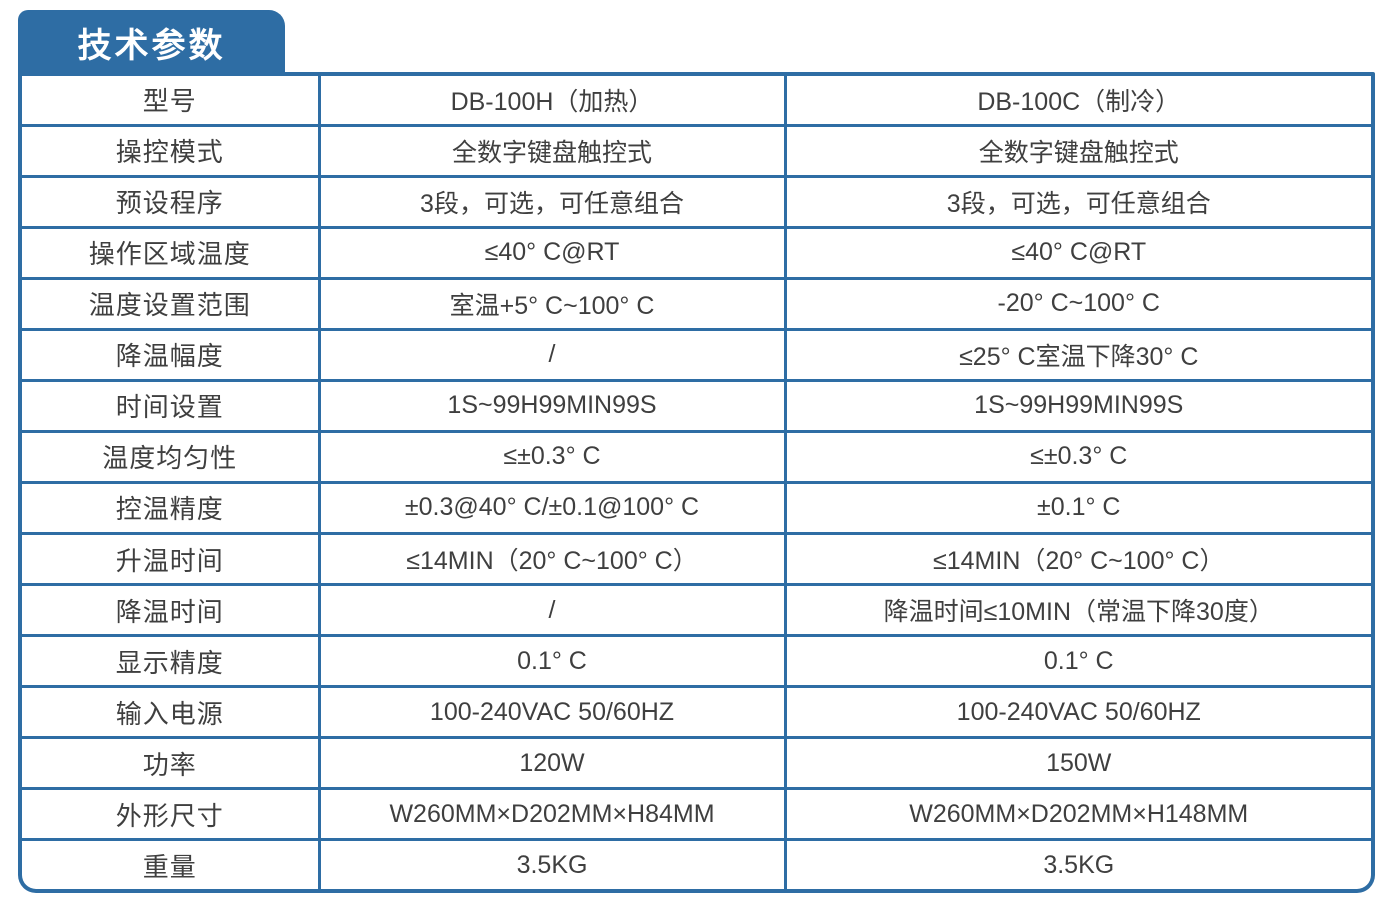 This screenshot has width=1392, height=901. What do you see at coordinates (1077, 559) in the screenshot?
I see `db100c-value-cell: ≤14MIN（20° C~100° C）` at bounding box center [1077, 559].